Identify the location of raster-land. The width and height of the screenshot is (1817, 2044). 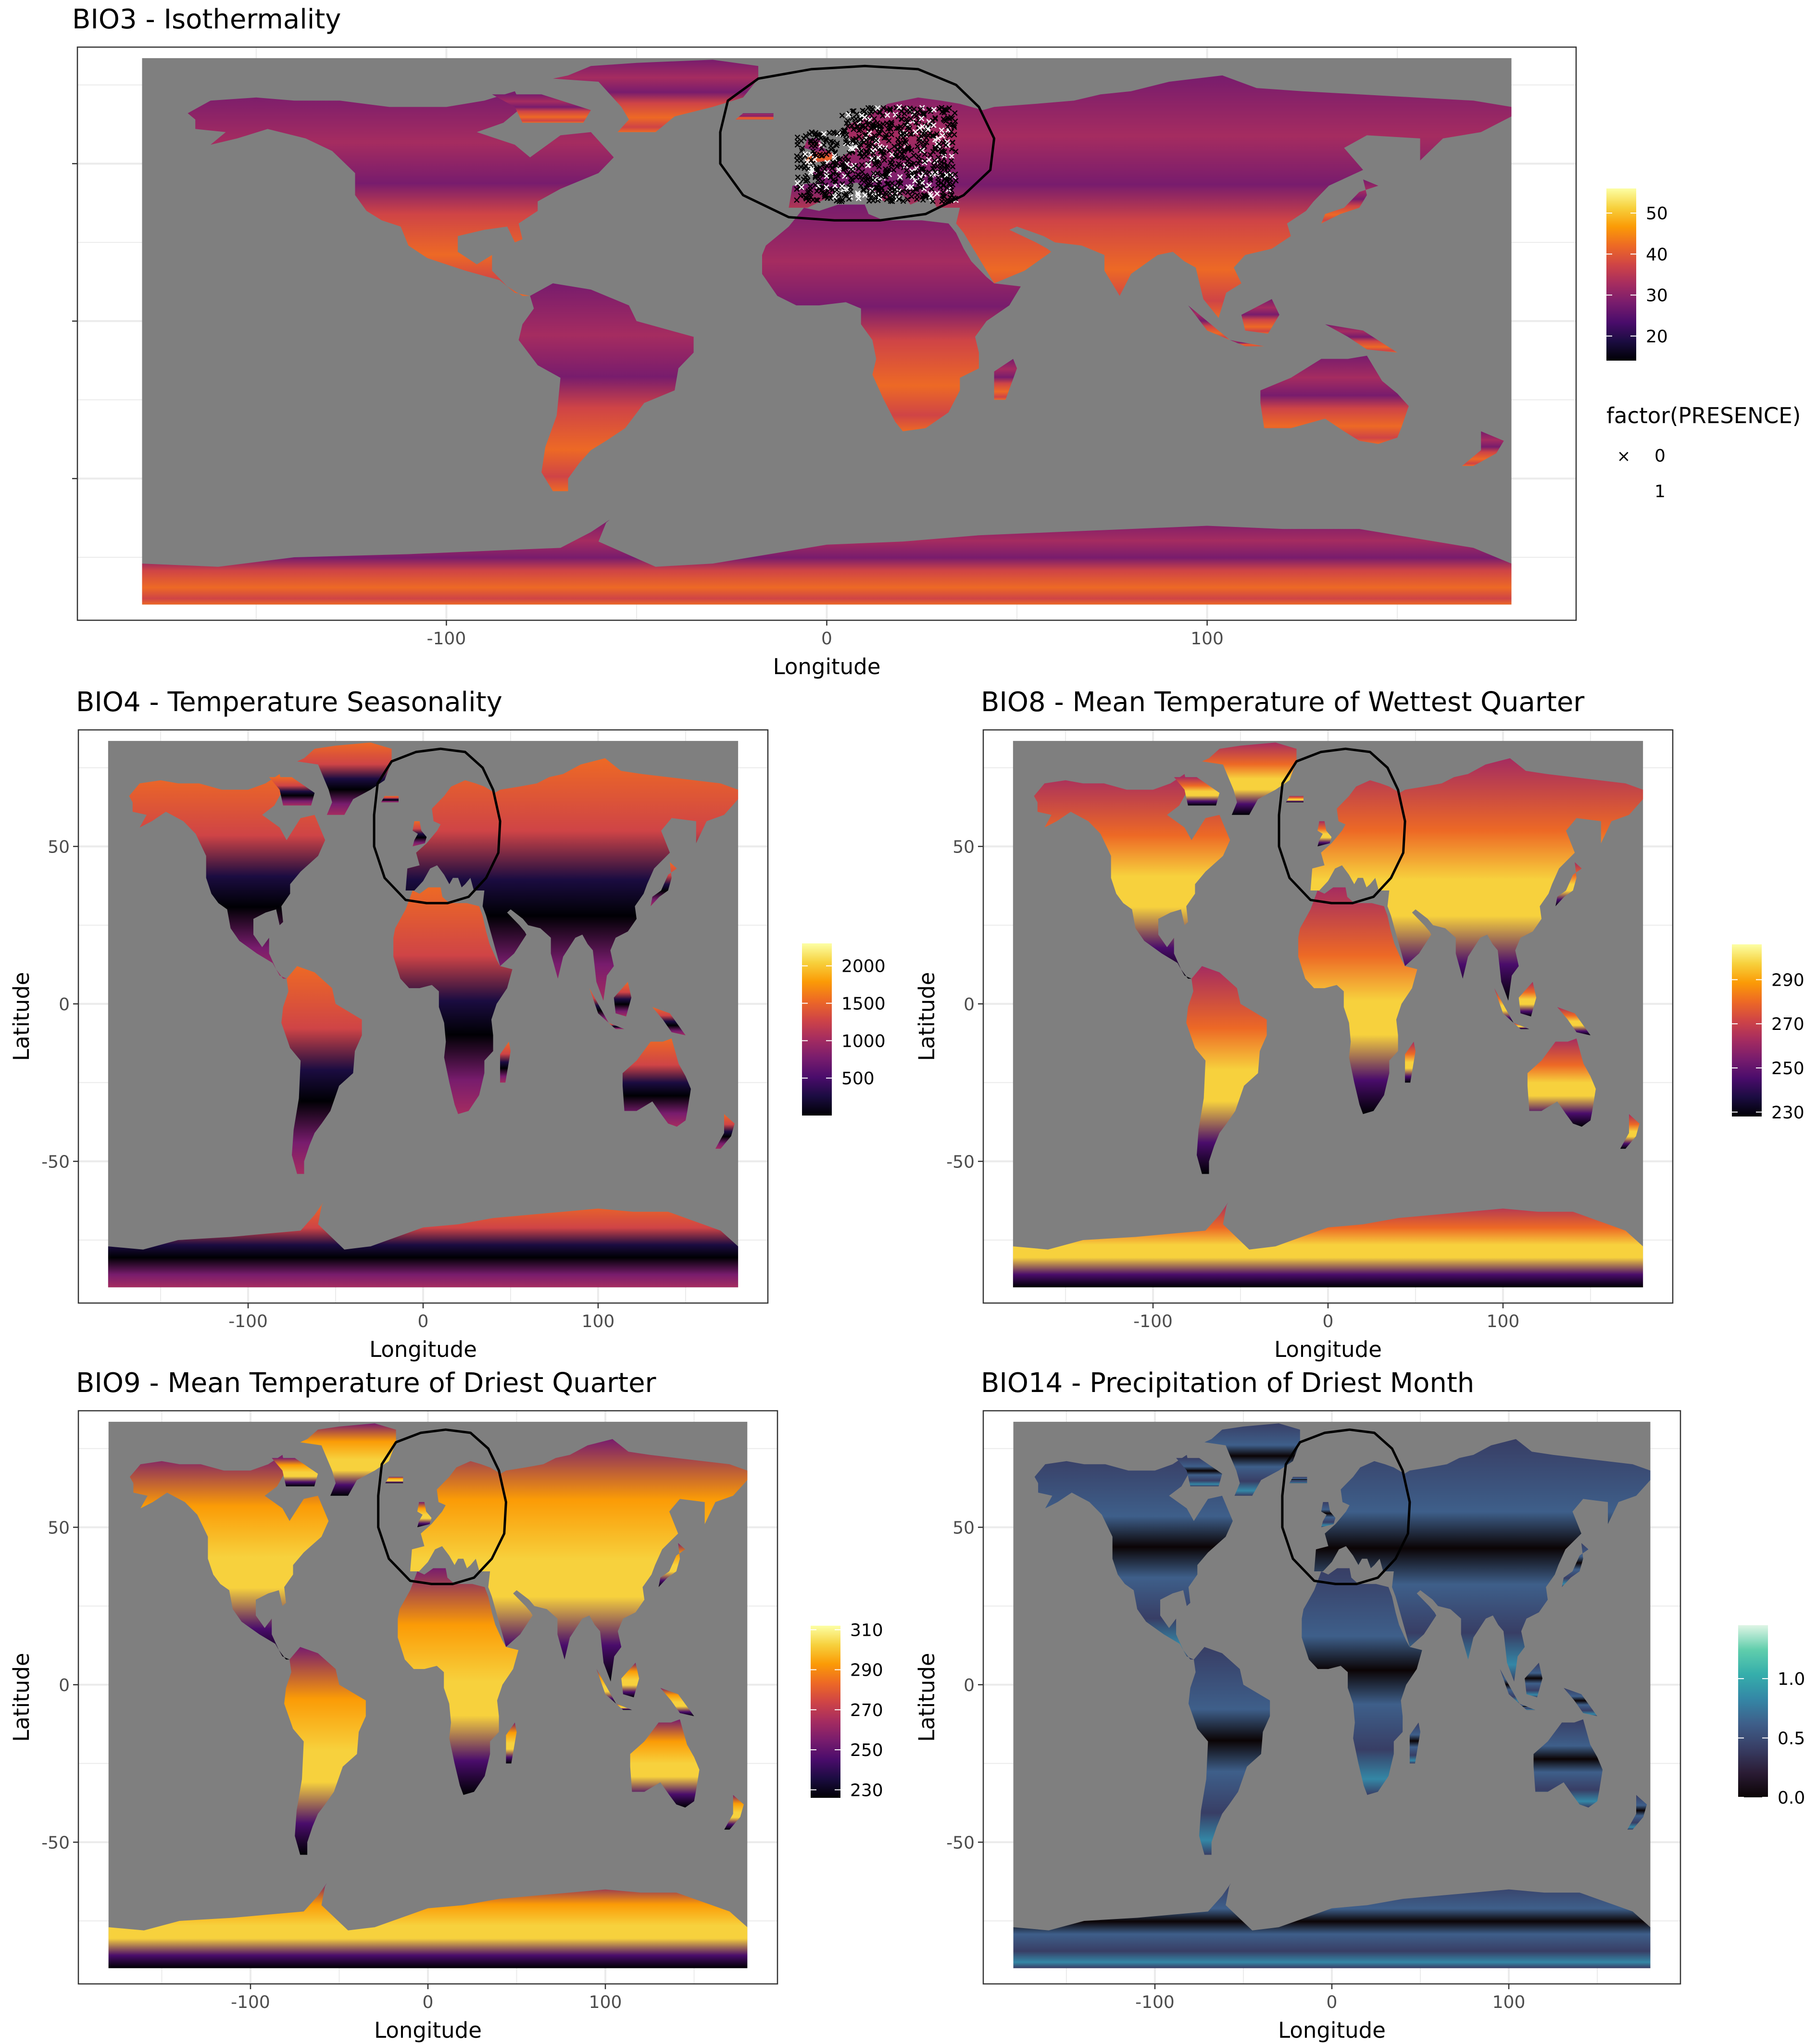
(423, 1015).